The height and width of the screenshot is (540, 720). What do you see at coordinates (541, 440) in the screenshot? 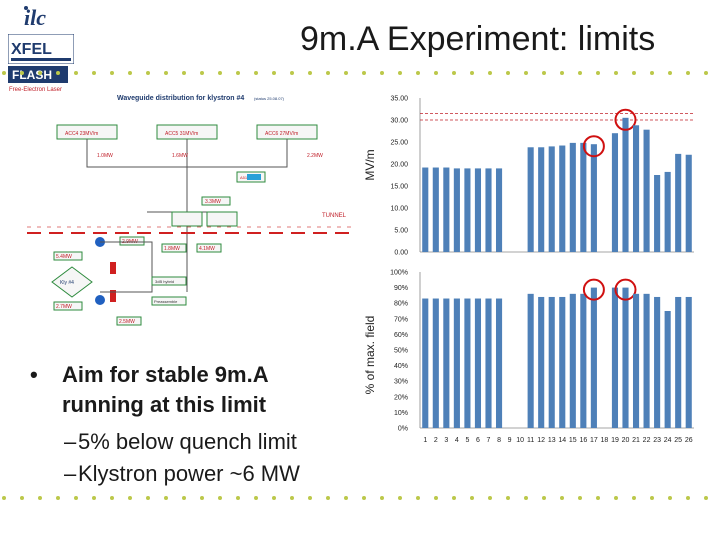
I see `x-tick-label: 12` at bounding box center [541, 440].